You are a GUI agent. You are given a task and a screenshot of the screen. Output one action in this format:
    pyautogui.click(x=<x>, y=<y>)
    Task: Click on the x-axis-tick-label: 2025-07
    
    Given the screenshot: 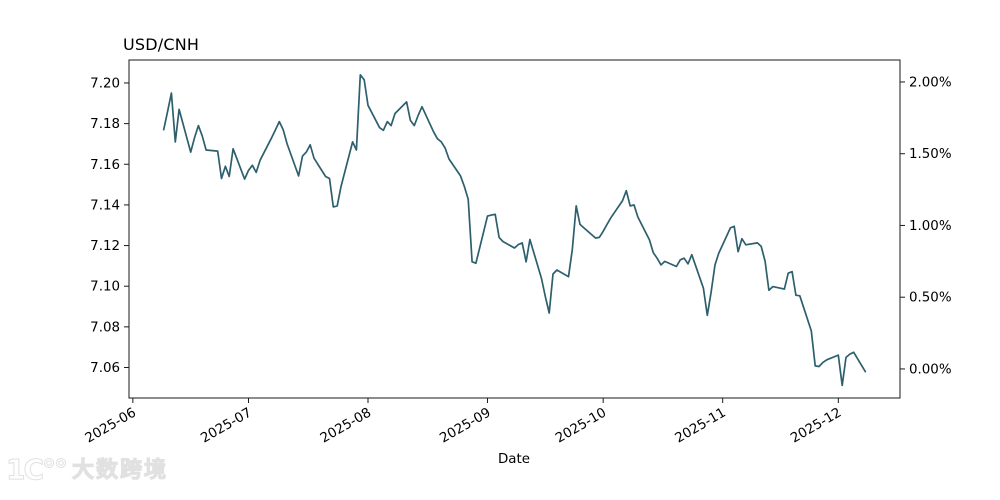 What is the action you would take?
    pyautogui.click(x=227, y=425)
    